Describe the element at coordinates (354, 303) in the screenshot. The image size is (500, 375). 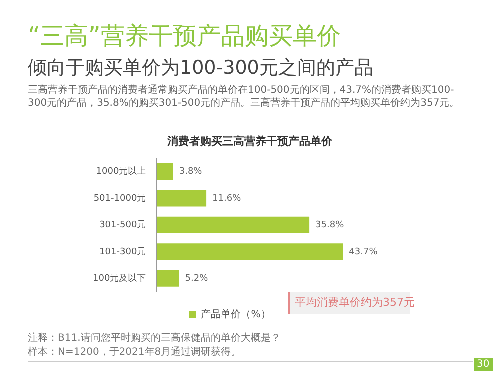
I see `text: 平均消费单价约为357元` at that location.